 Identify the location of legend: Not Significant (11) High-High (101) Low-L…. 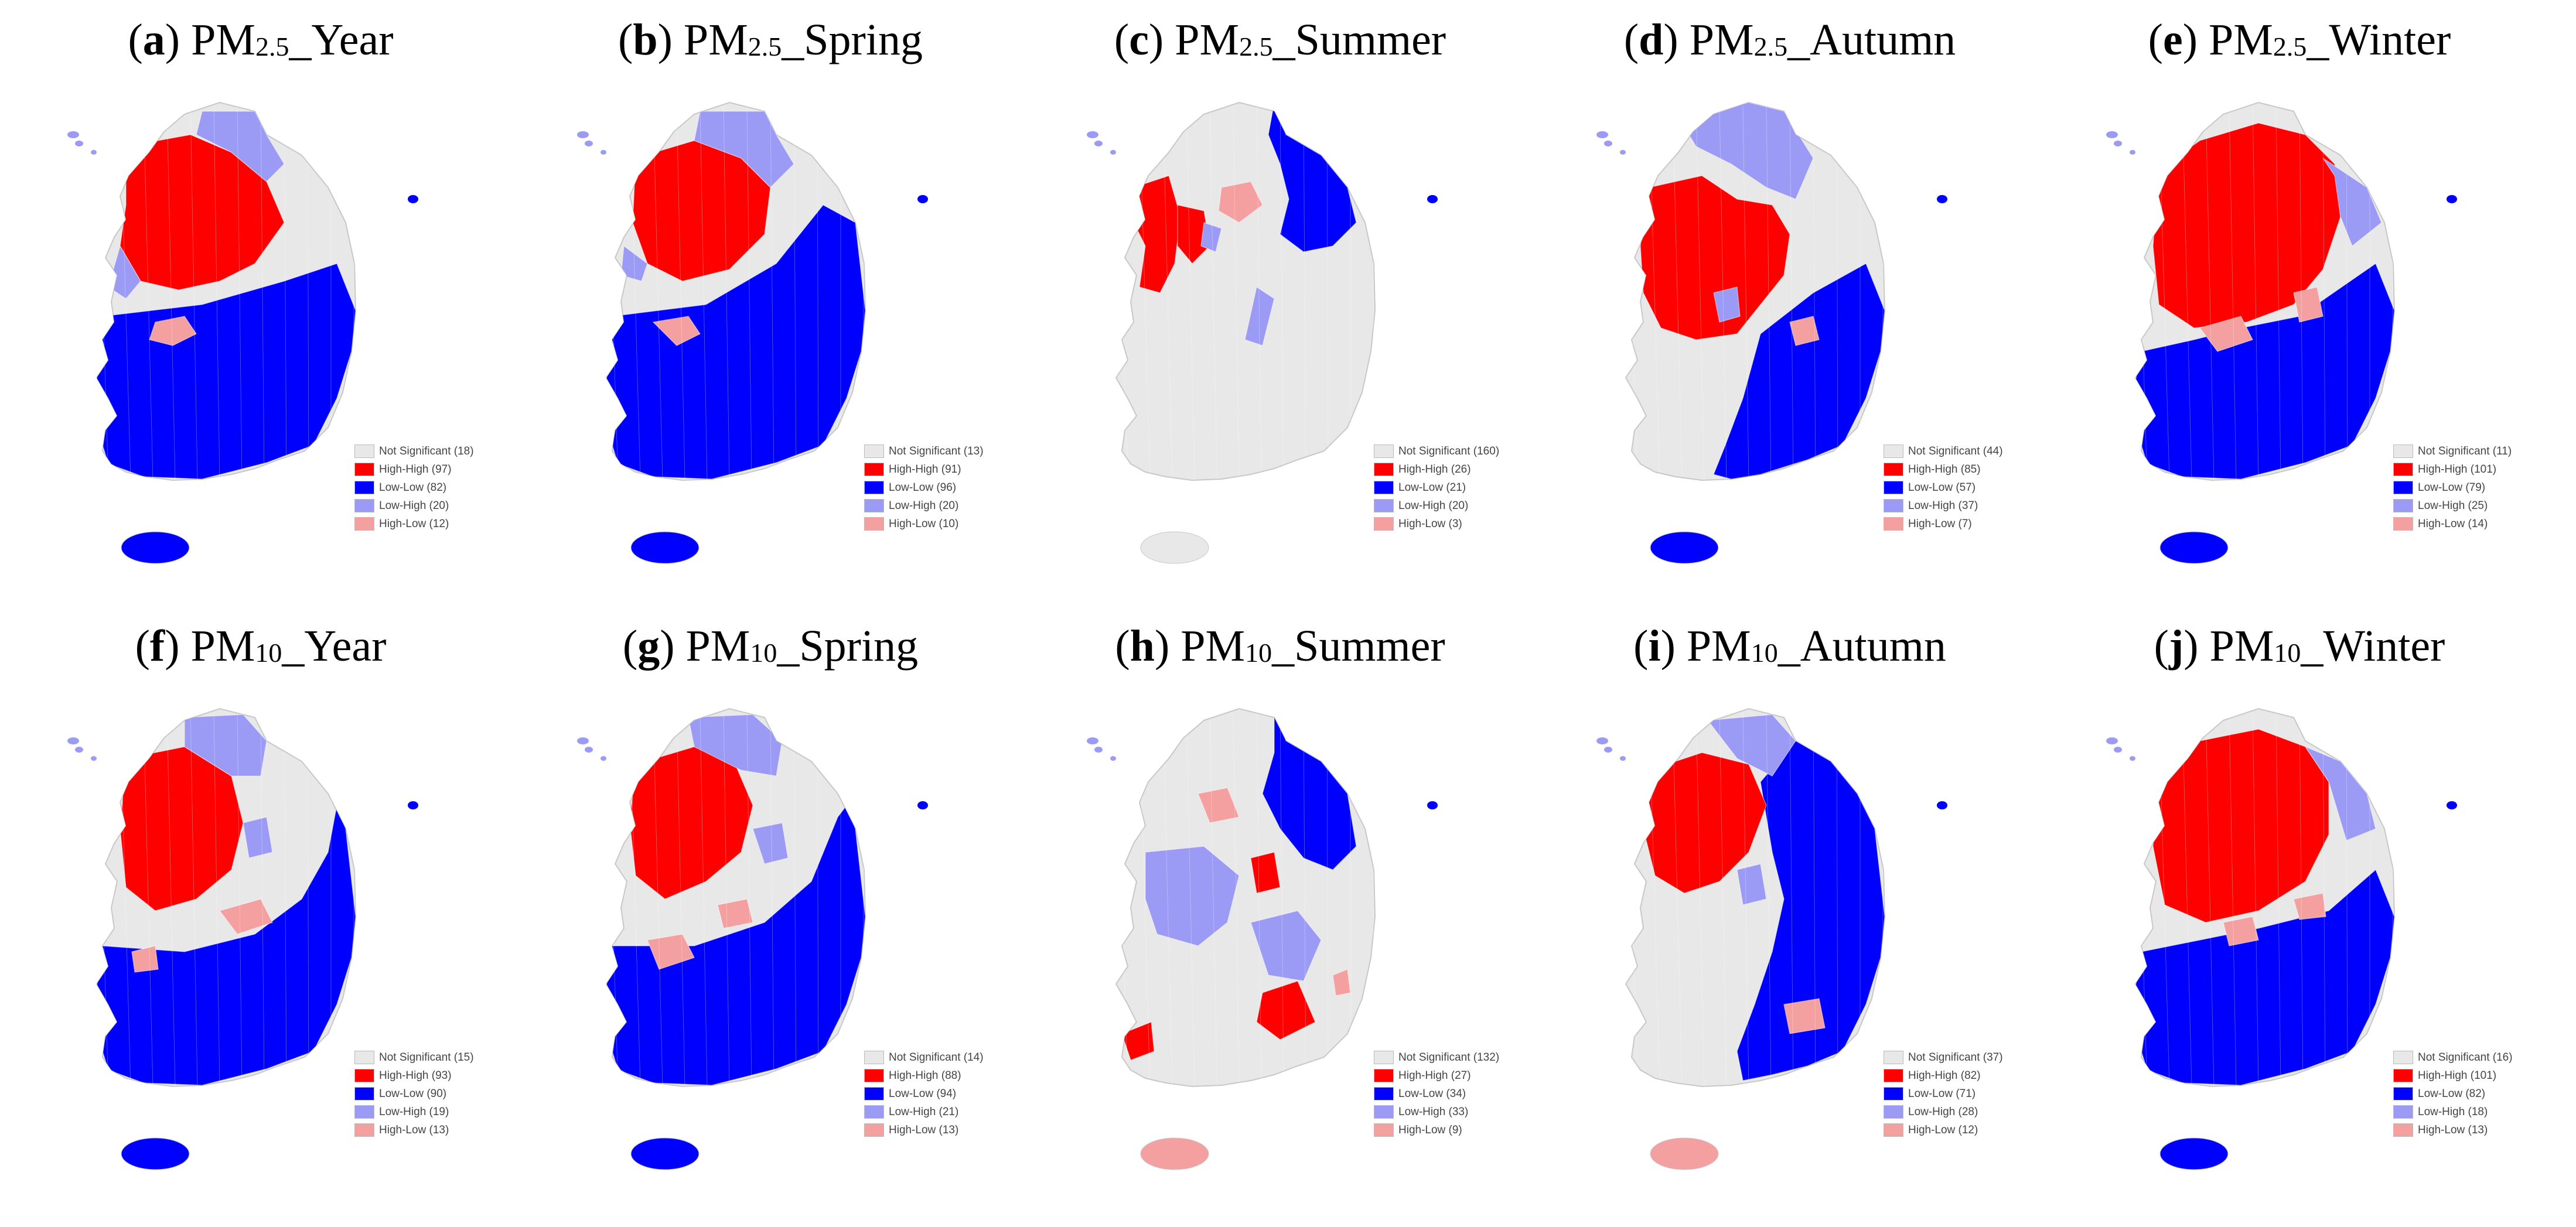
(2452, 487).